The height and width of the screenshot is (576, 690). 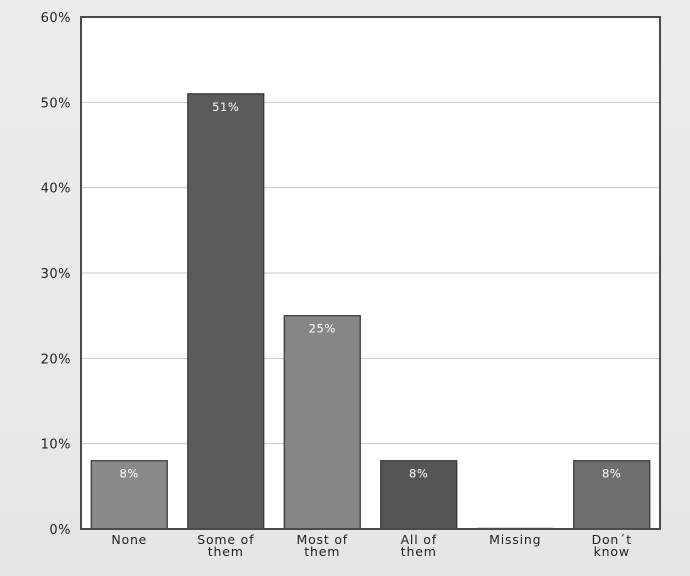 I want to click on y-tick-label: 0%, so click(x=60, y=530).